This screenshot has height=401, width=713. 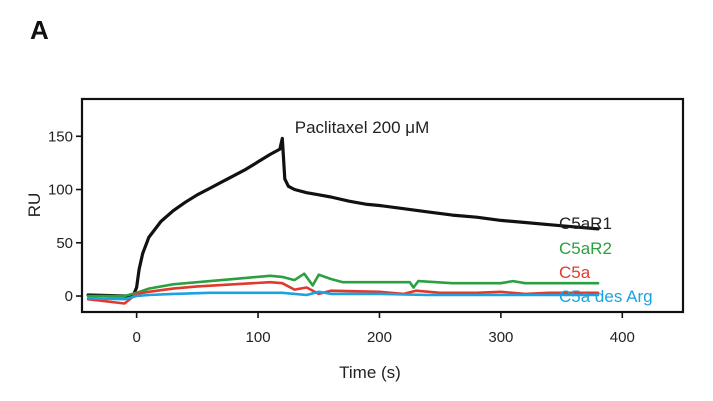 I want to click on series-line-c5ar2, so click(x=343, y=285).